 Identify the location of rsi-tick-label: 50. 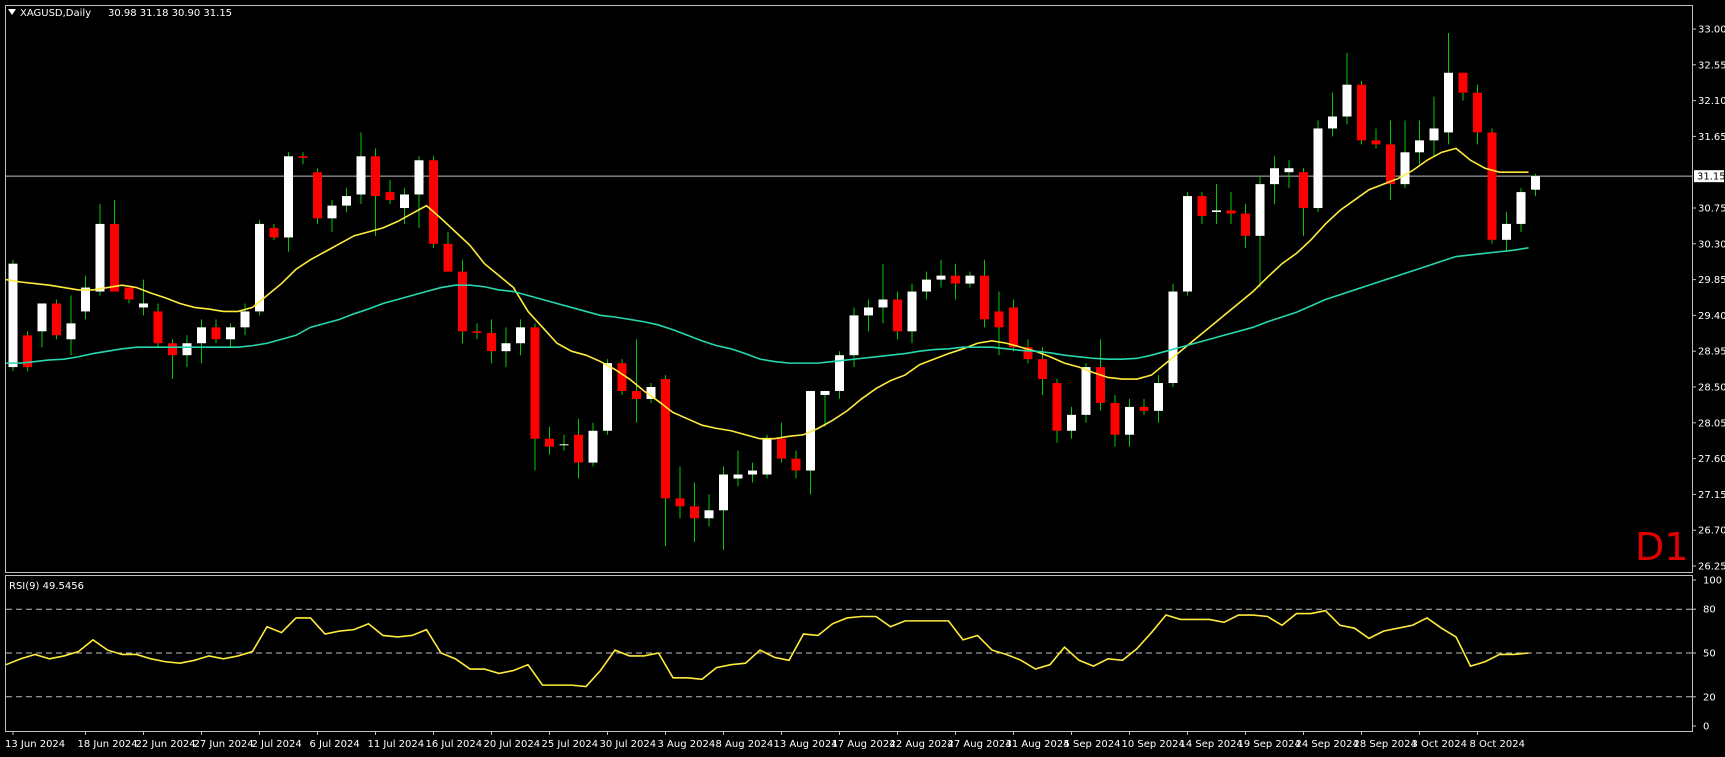
(1709, 654).